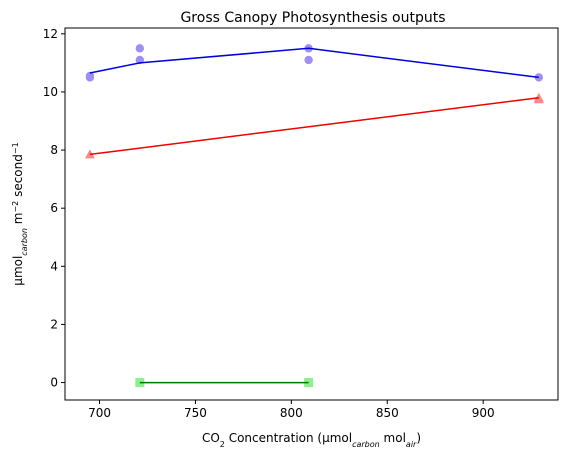 The height and width of the screenshot is (457, 570). I want to click on y-tick-label: 2, so click(54, 324).